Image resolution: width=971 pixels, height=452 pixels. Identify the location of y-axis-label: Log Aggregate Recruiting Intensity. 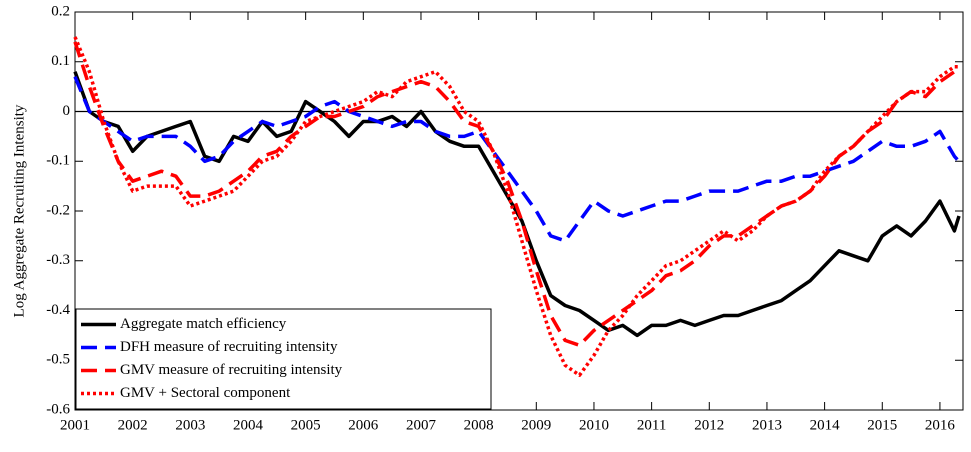
(19, 210).